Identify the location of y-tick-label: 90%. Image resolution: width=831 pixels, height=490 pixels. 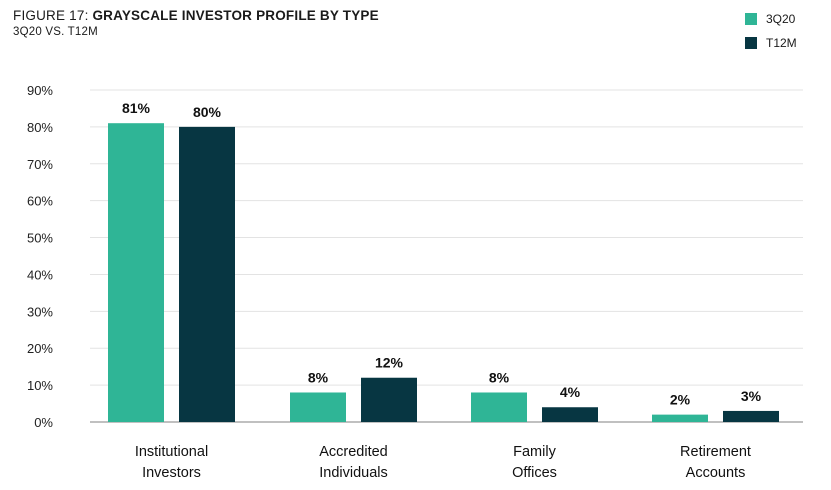
(40, 90).